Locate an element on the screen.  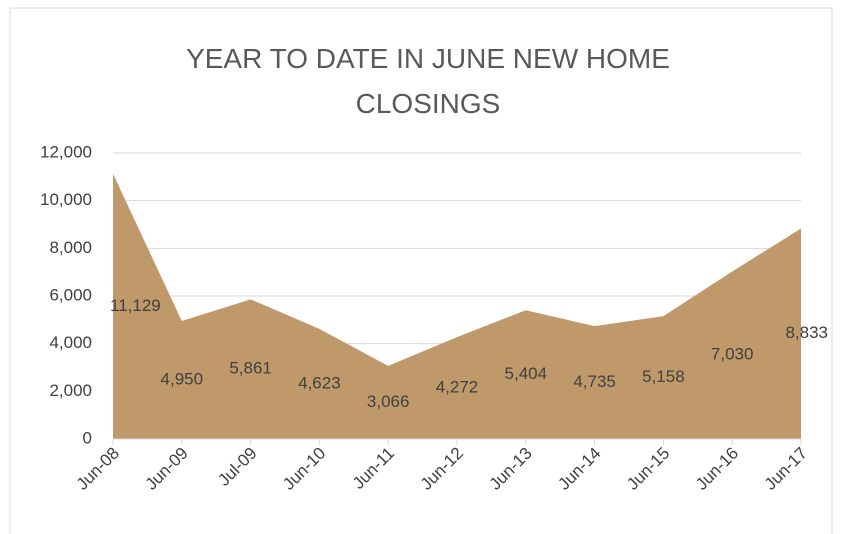
y-tick-label: 6,000 is located at coordinates (70, 294).